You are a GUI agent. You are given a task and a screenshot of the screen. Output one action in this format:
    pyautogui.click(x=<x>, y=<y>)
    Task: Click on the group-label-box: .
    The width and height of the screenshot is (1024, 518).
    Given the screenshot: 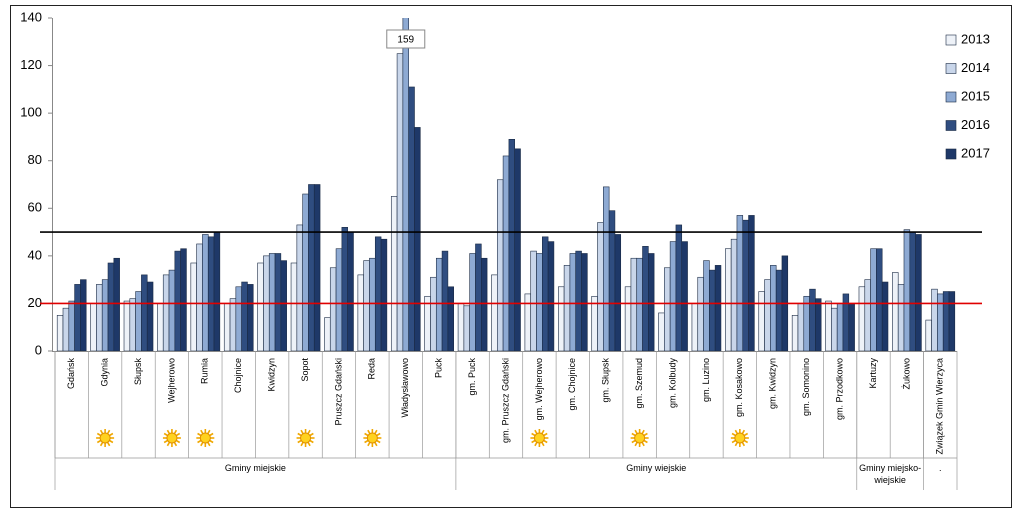 What is the action you would take?
    pyautogui.click(x=940, y=468)
    